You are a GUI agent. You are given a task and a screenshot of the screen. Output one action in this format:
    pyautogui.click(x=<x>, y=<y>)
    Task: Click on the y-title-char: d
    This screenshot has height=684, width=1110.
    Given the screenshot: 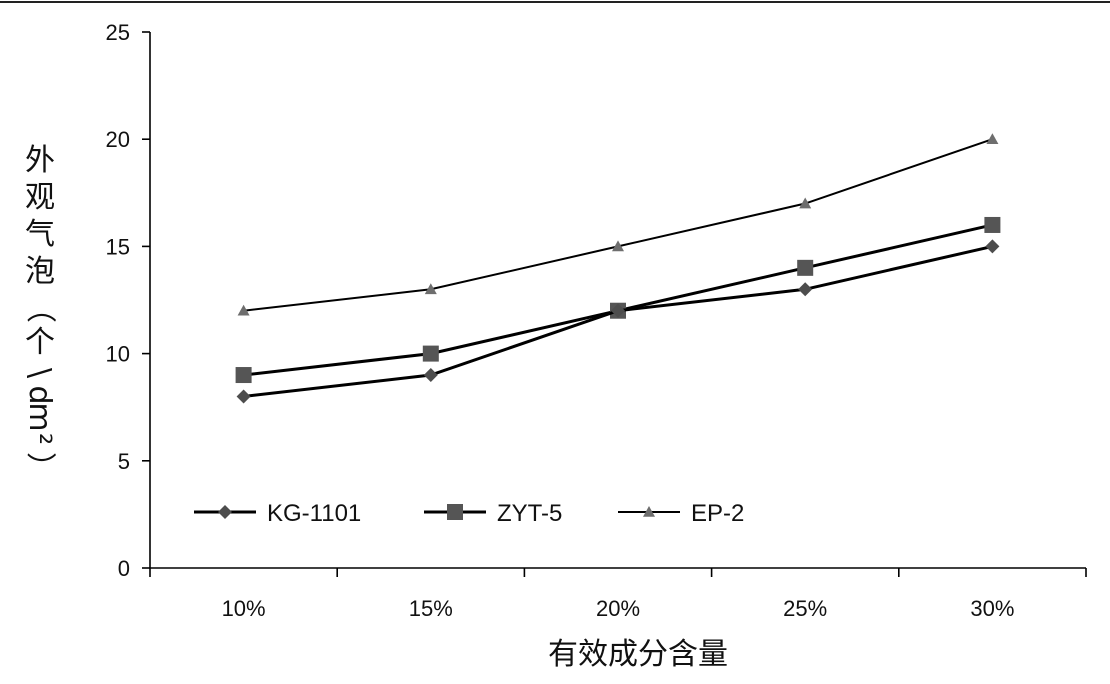 What is the action you would take?
    pyautogui.click(x=39, y=394)
    